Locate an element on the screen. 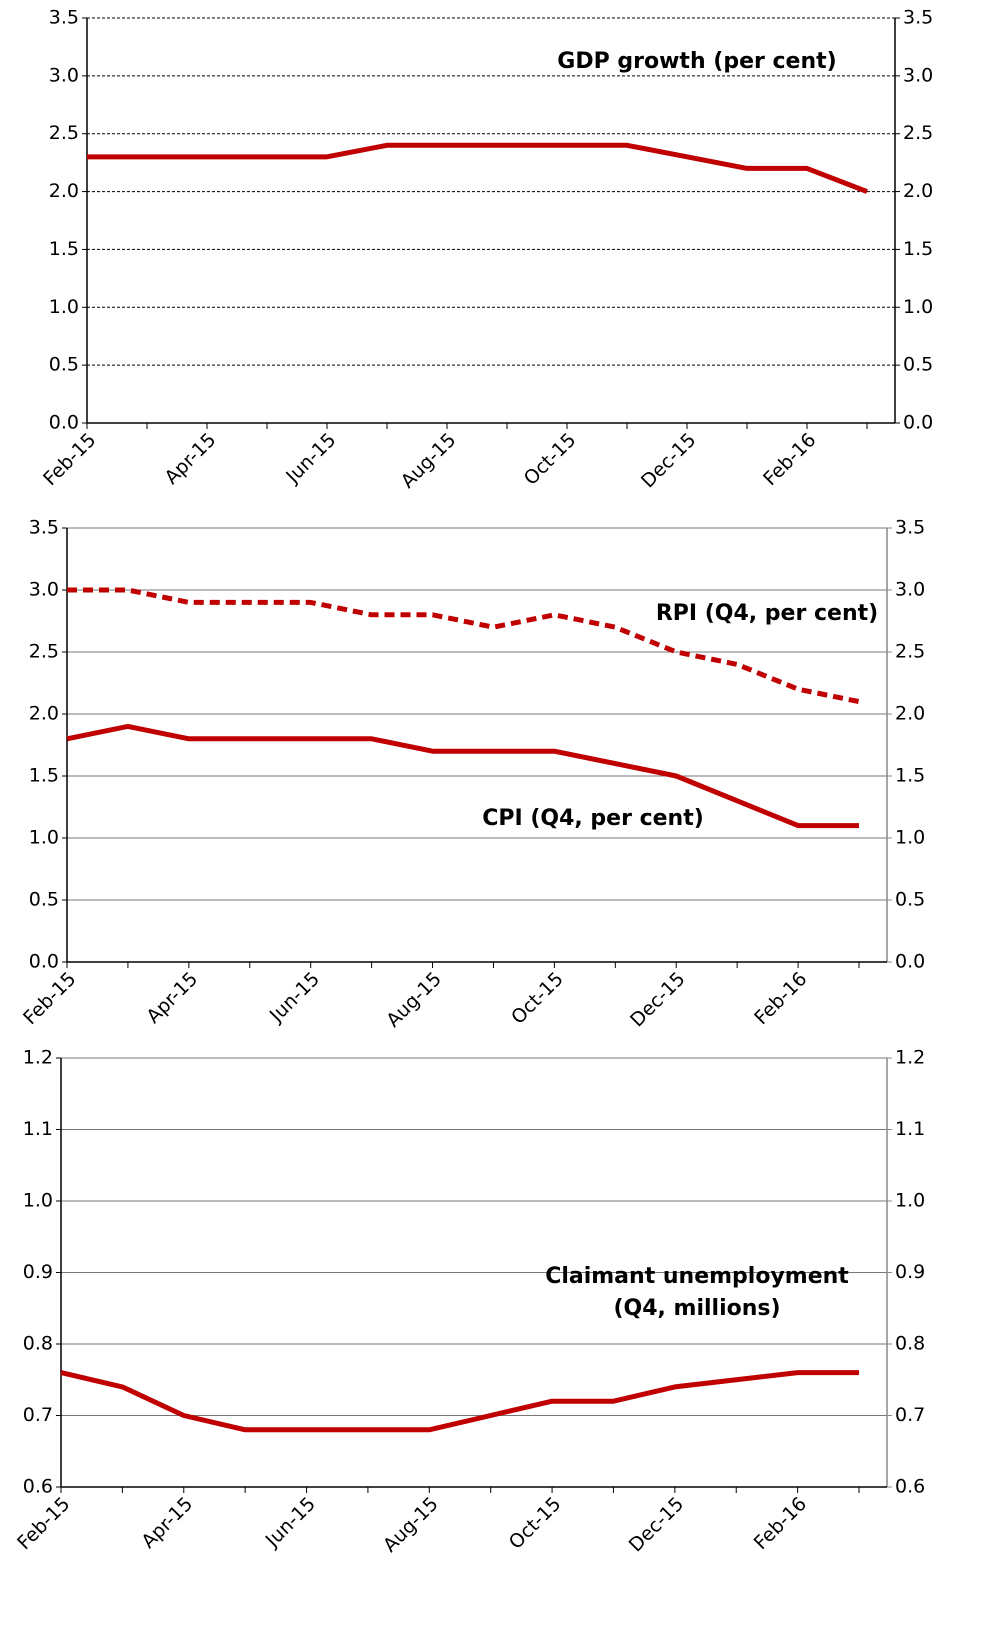 This screenshot has height=1652, width=1003. series-label: Claimant unemployment (Q4, millions) is located at coordinates (697, 1292).